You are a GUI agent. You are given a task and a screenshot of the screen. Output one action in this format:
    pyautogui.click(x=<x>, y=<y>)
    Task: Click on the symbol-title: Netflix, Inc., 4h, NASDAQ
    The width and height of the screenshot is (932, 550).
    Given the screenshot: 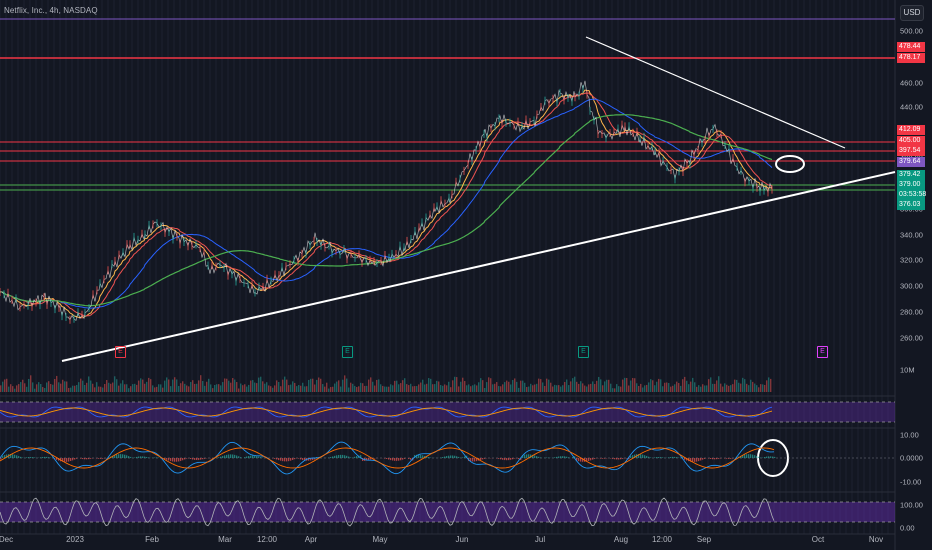 What is the action you would take?
    pyautogui.click(x=51, y=10)
    